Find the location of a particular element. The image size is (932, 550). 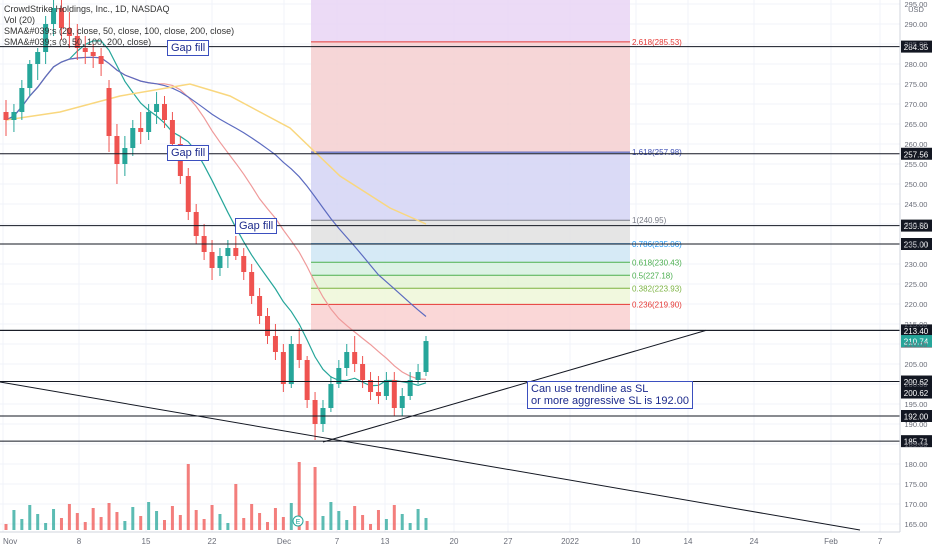

time-tick-label: 15 is located at coordinates (146, 541).